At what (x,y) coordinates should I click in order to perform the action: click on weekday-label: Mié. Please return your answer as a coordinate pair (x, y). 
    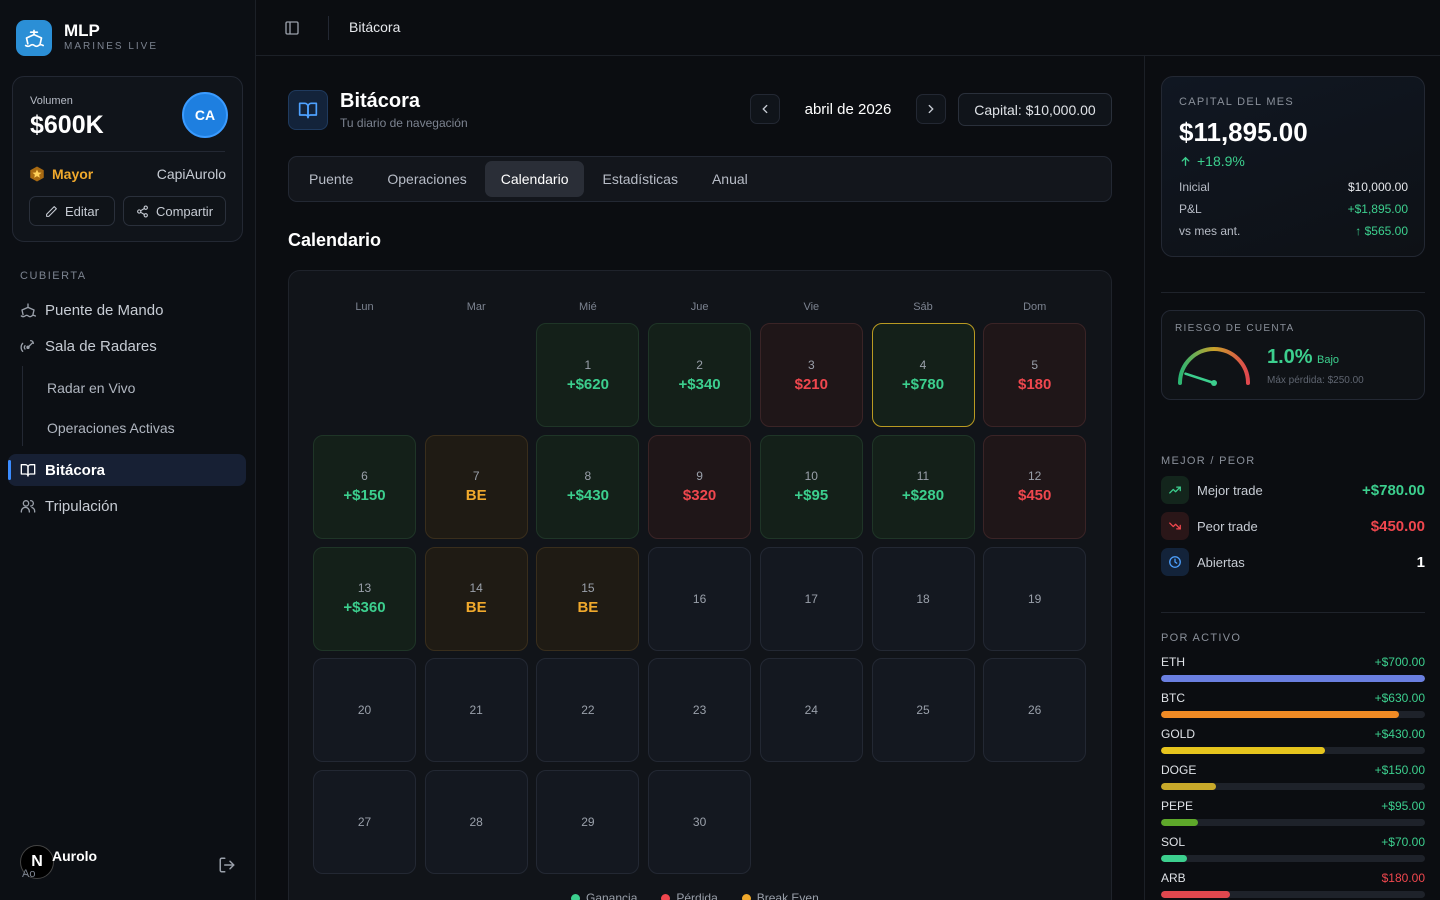
    Looking at the image, I should click on (588, 307).